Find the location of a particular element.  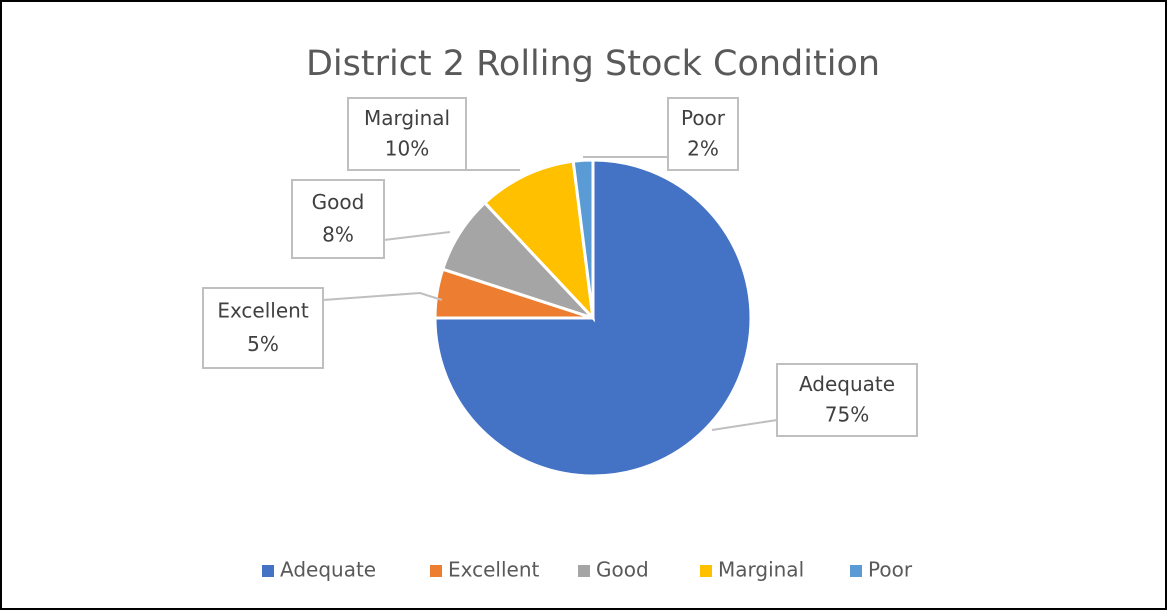

chart-title: District 2 Rolling Stock Condition is located at coordinates (593, 64).